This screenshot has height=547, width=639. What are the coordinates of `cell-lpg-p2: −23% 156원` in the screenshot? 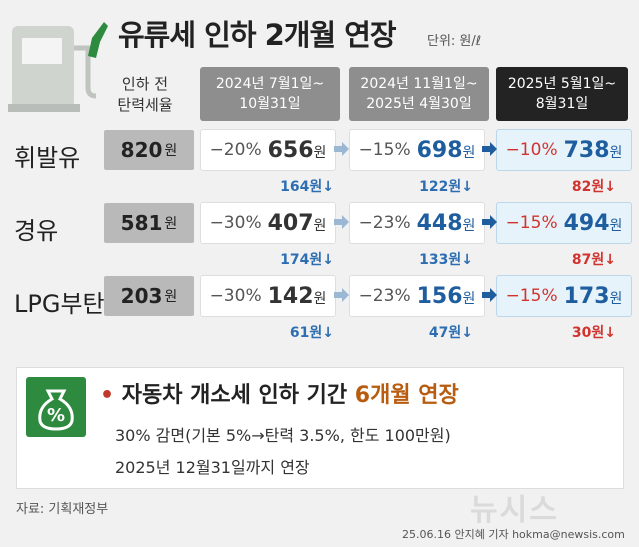 It's located at (417, 296).